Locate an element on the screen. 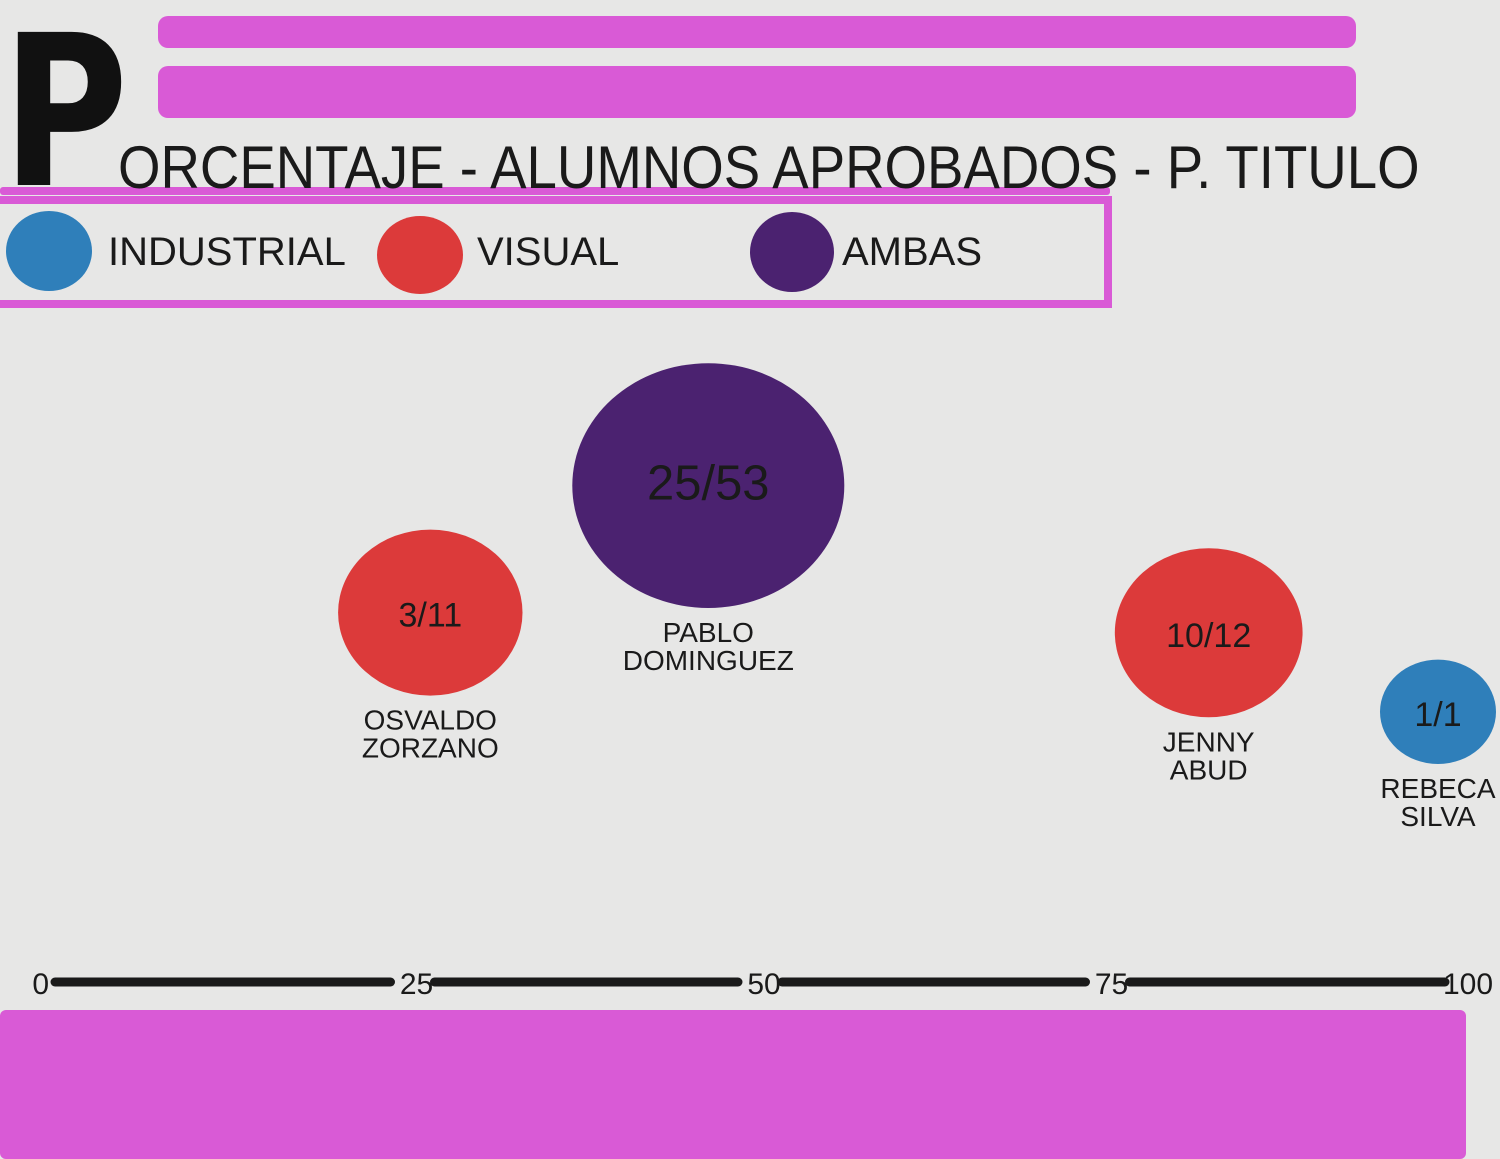  x-tick-label: 0 is located at coordinates (40, 984).